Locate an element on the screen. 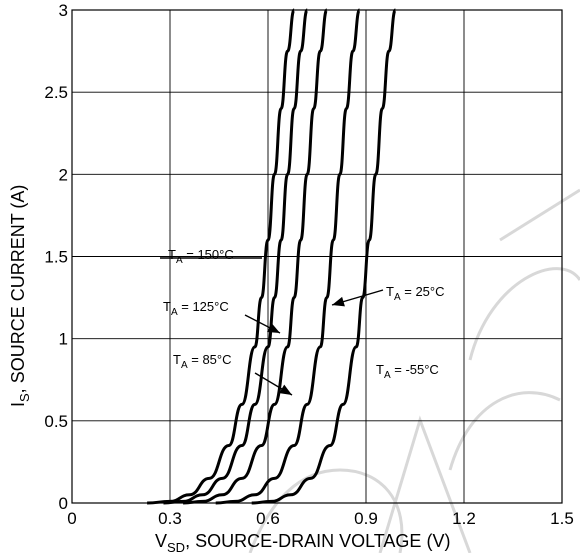 The height and width of the screenshot is (553, 580). annotation-25c: TA = 25°C is located at coordinates (415, 293).